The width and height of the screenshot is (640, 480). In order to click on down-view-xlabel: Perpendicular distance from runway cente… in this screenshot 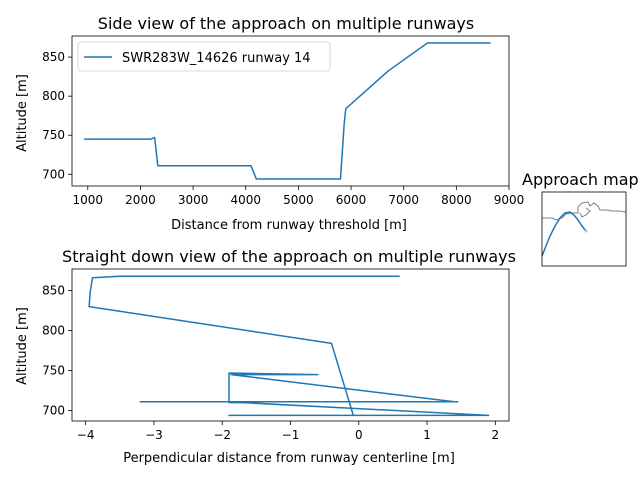, I will do `click(289, 458)`.